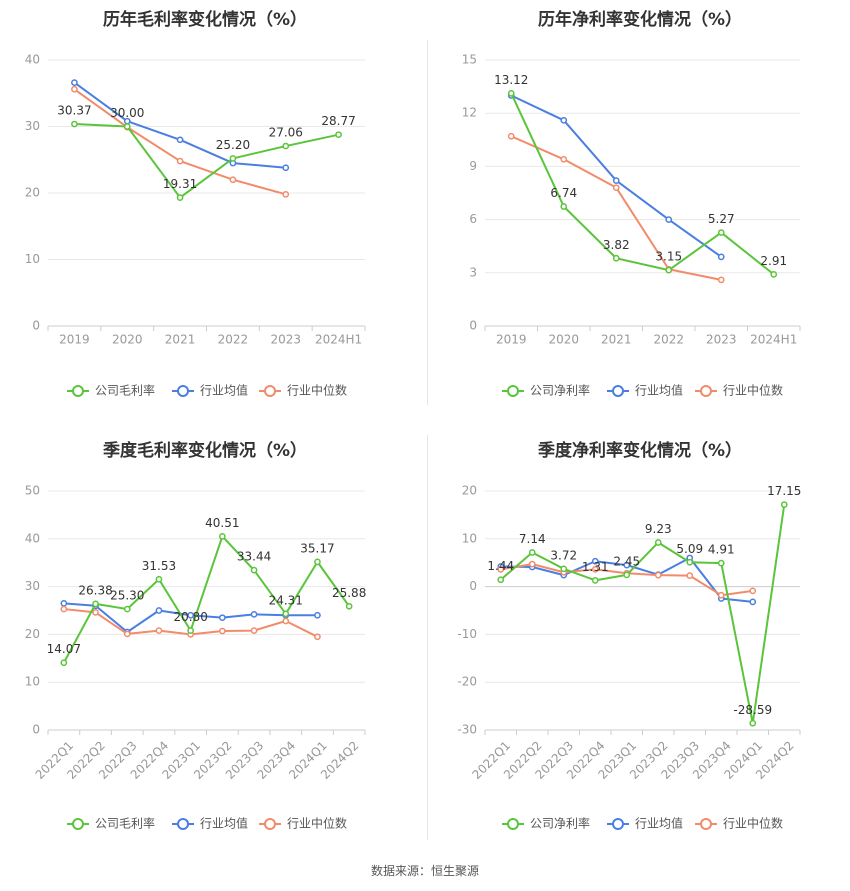 This screenshot has width=850, height=891. I want to click on data-label: 9.23, so click(658, 529).